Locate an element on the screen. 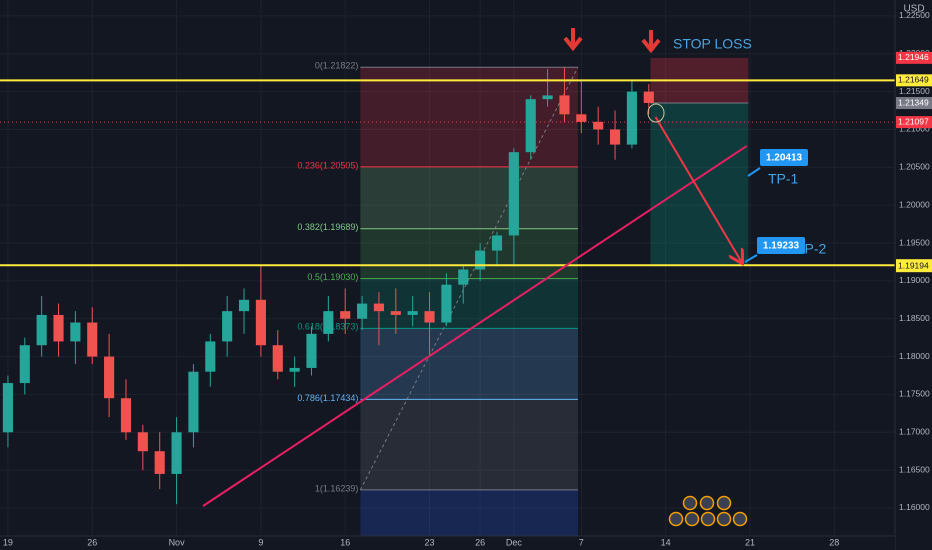 The image size is (932, 550). y-tick-label: 1.18500 is located at coordinates (914, 318).